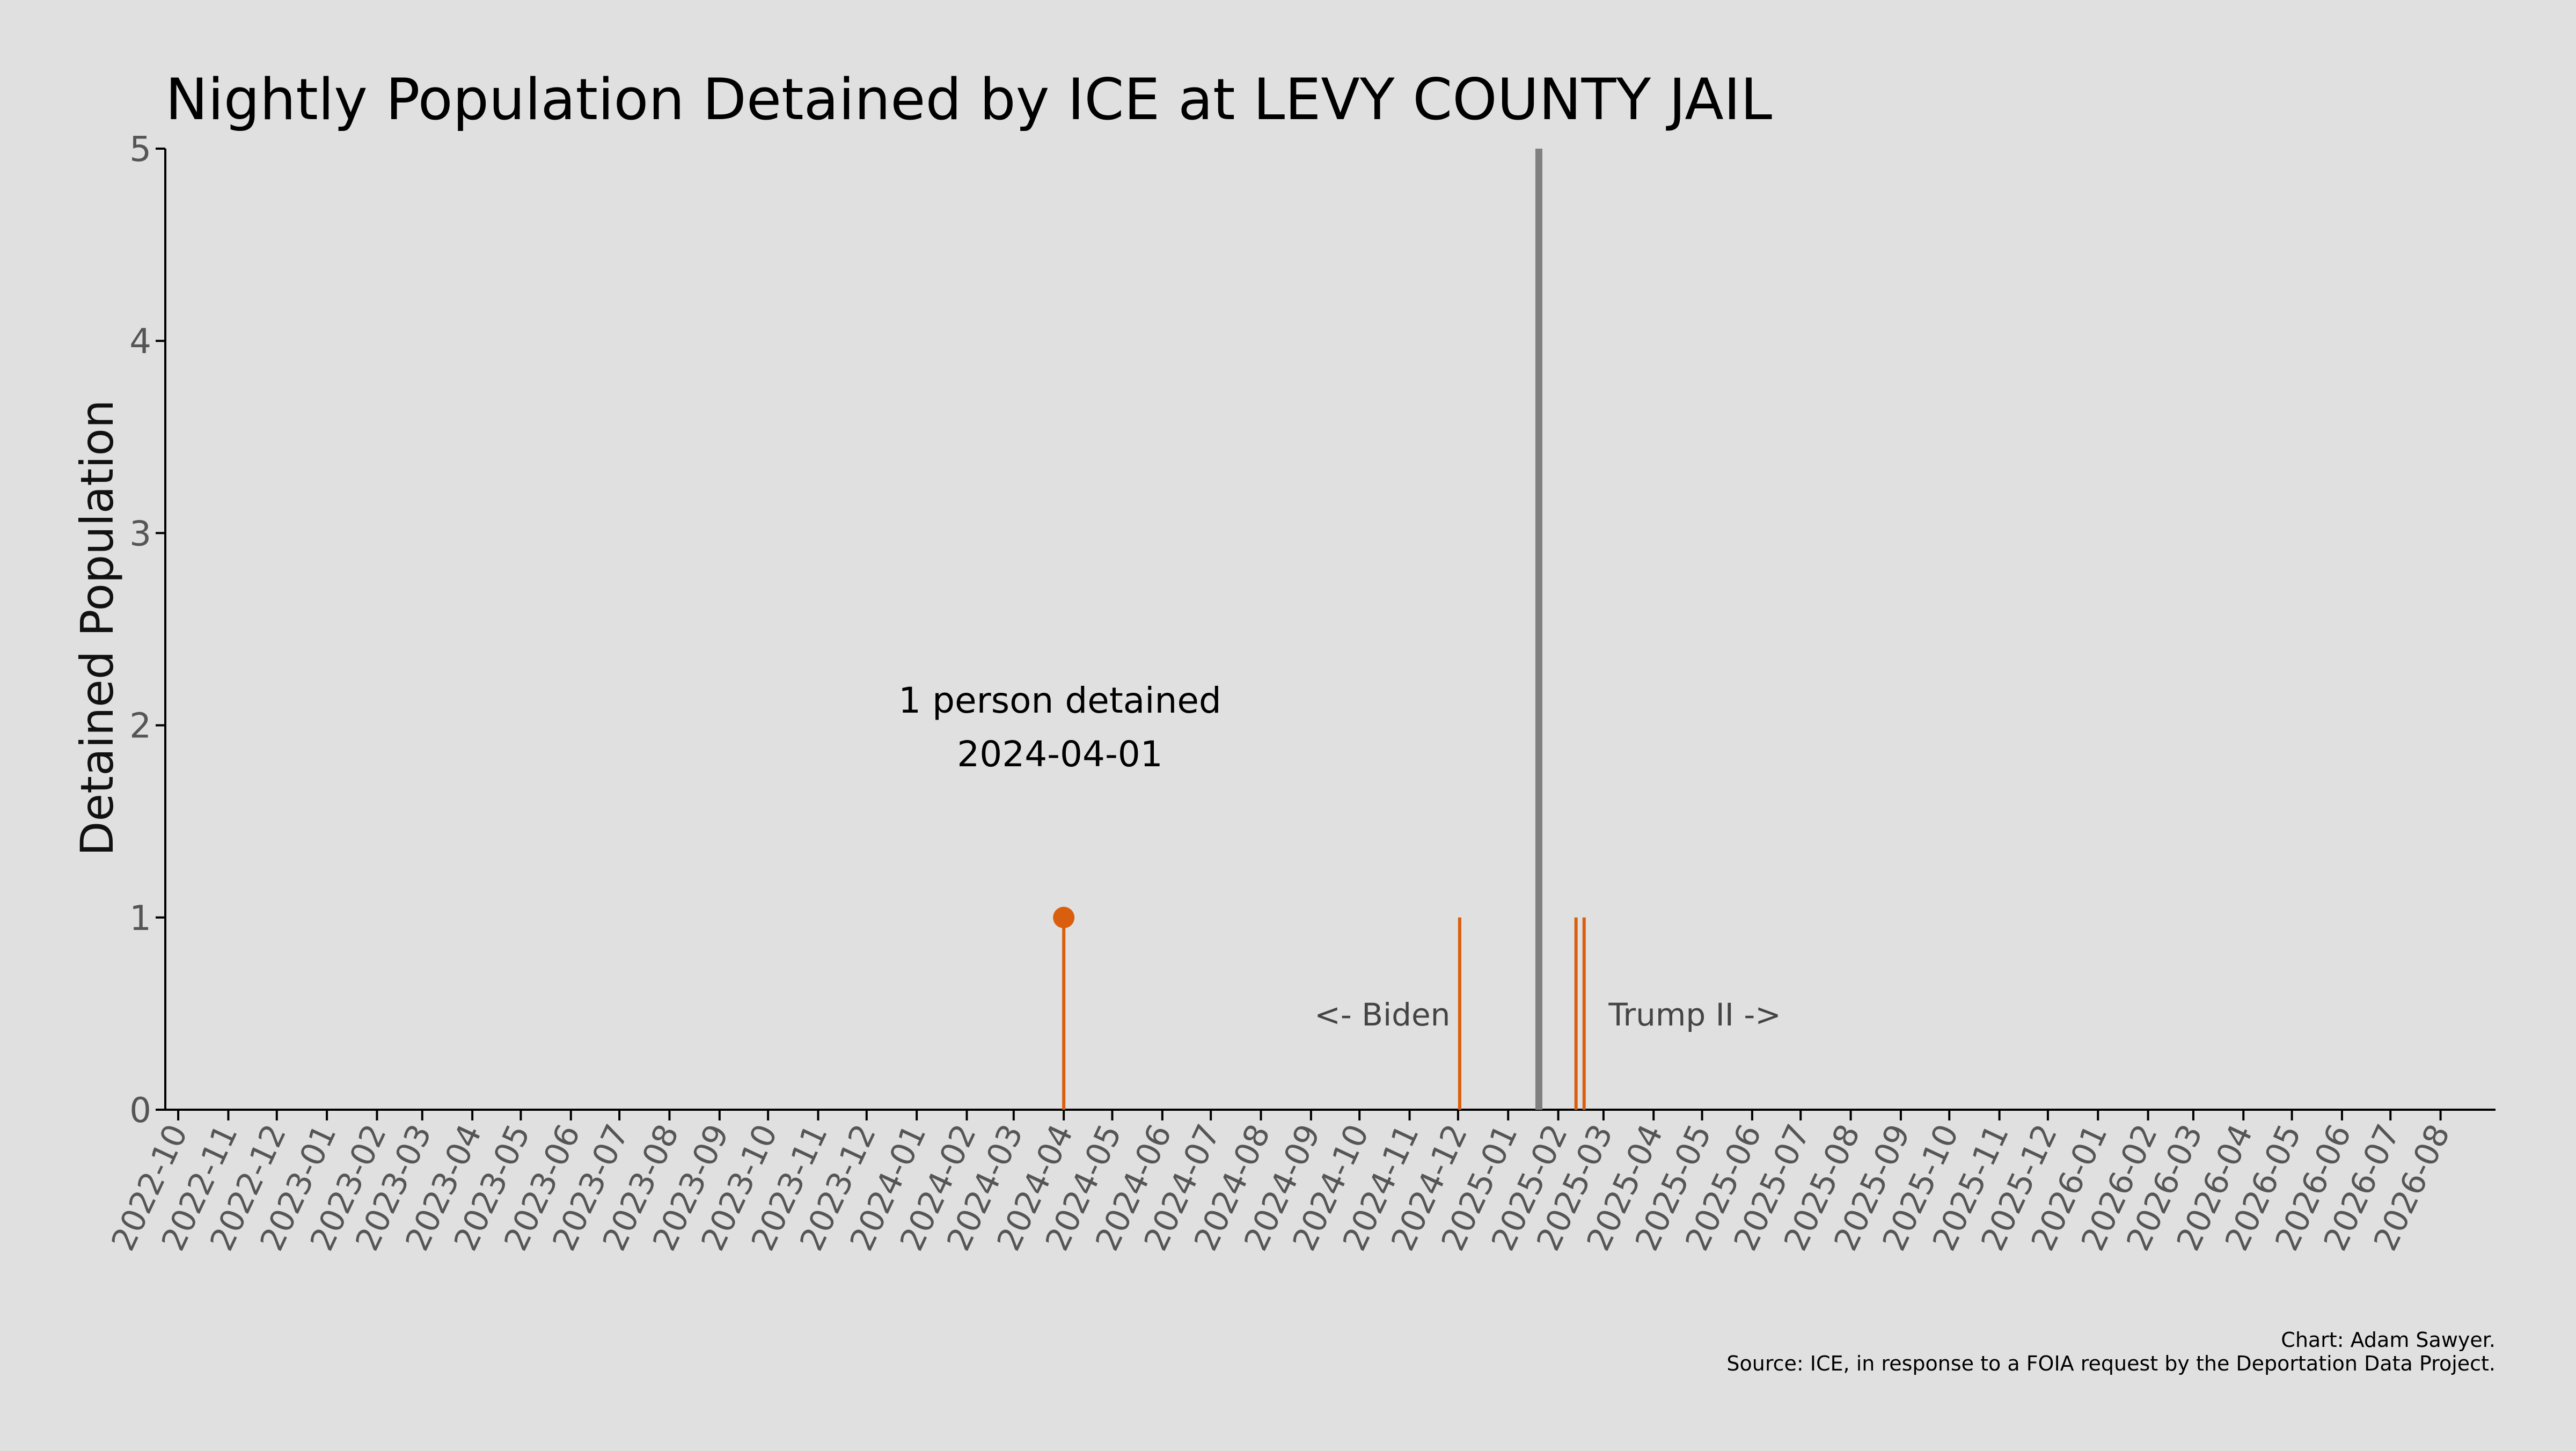 The image size is (2576, 1451). What do you see at coordinates (140, 150) in the screenshot?
I see `y-tick-label: 5` at bounding box center [140, 150].